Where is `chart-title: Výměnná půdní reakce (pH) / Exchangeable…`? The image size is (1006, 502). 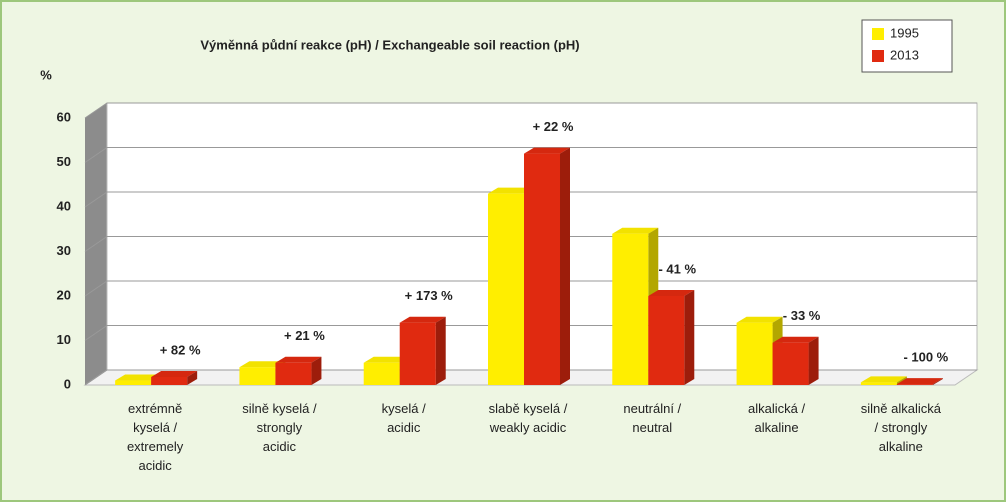 chart-title: Výměnná půdní reakce (pH) / Exchangeable… is located at coordinates (389, 44).